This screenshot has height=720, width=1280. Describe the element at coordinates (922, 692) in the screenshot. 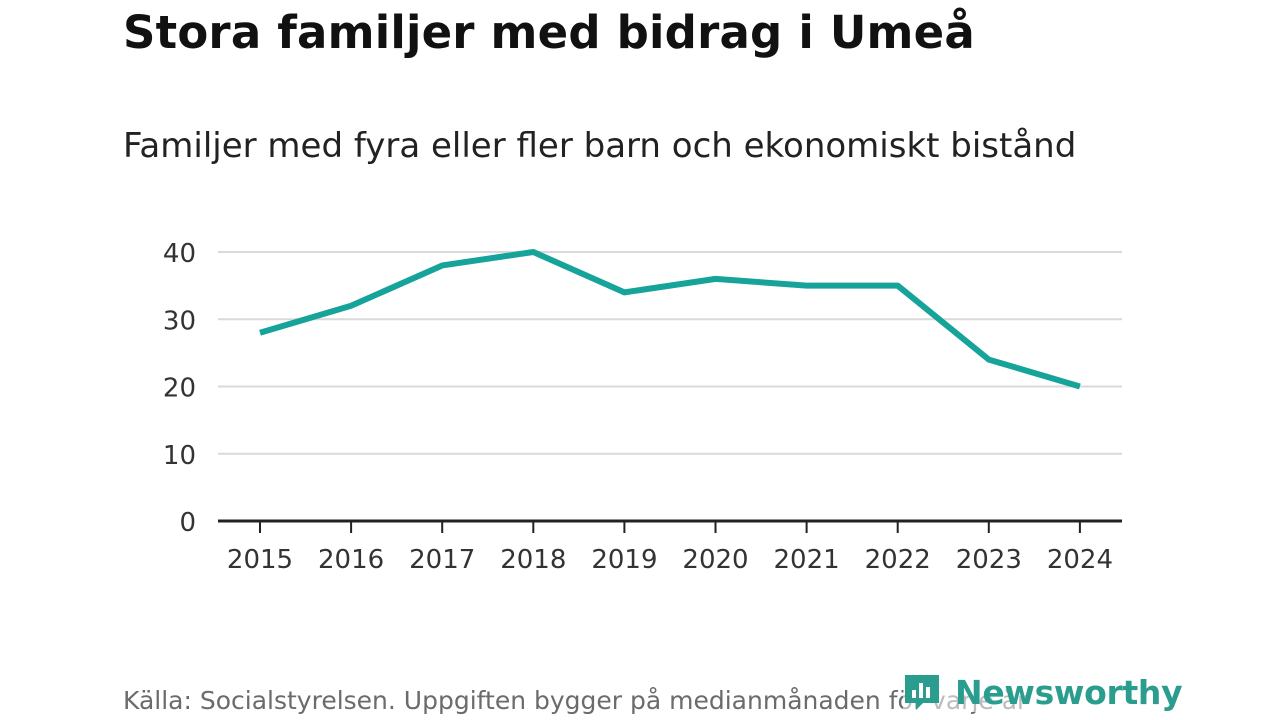

I see `chart-bubble-icon` at that location.